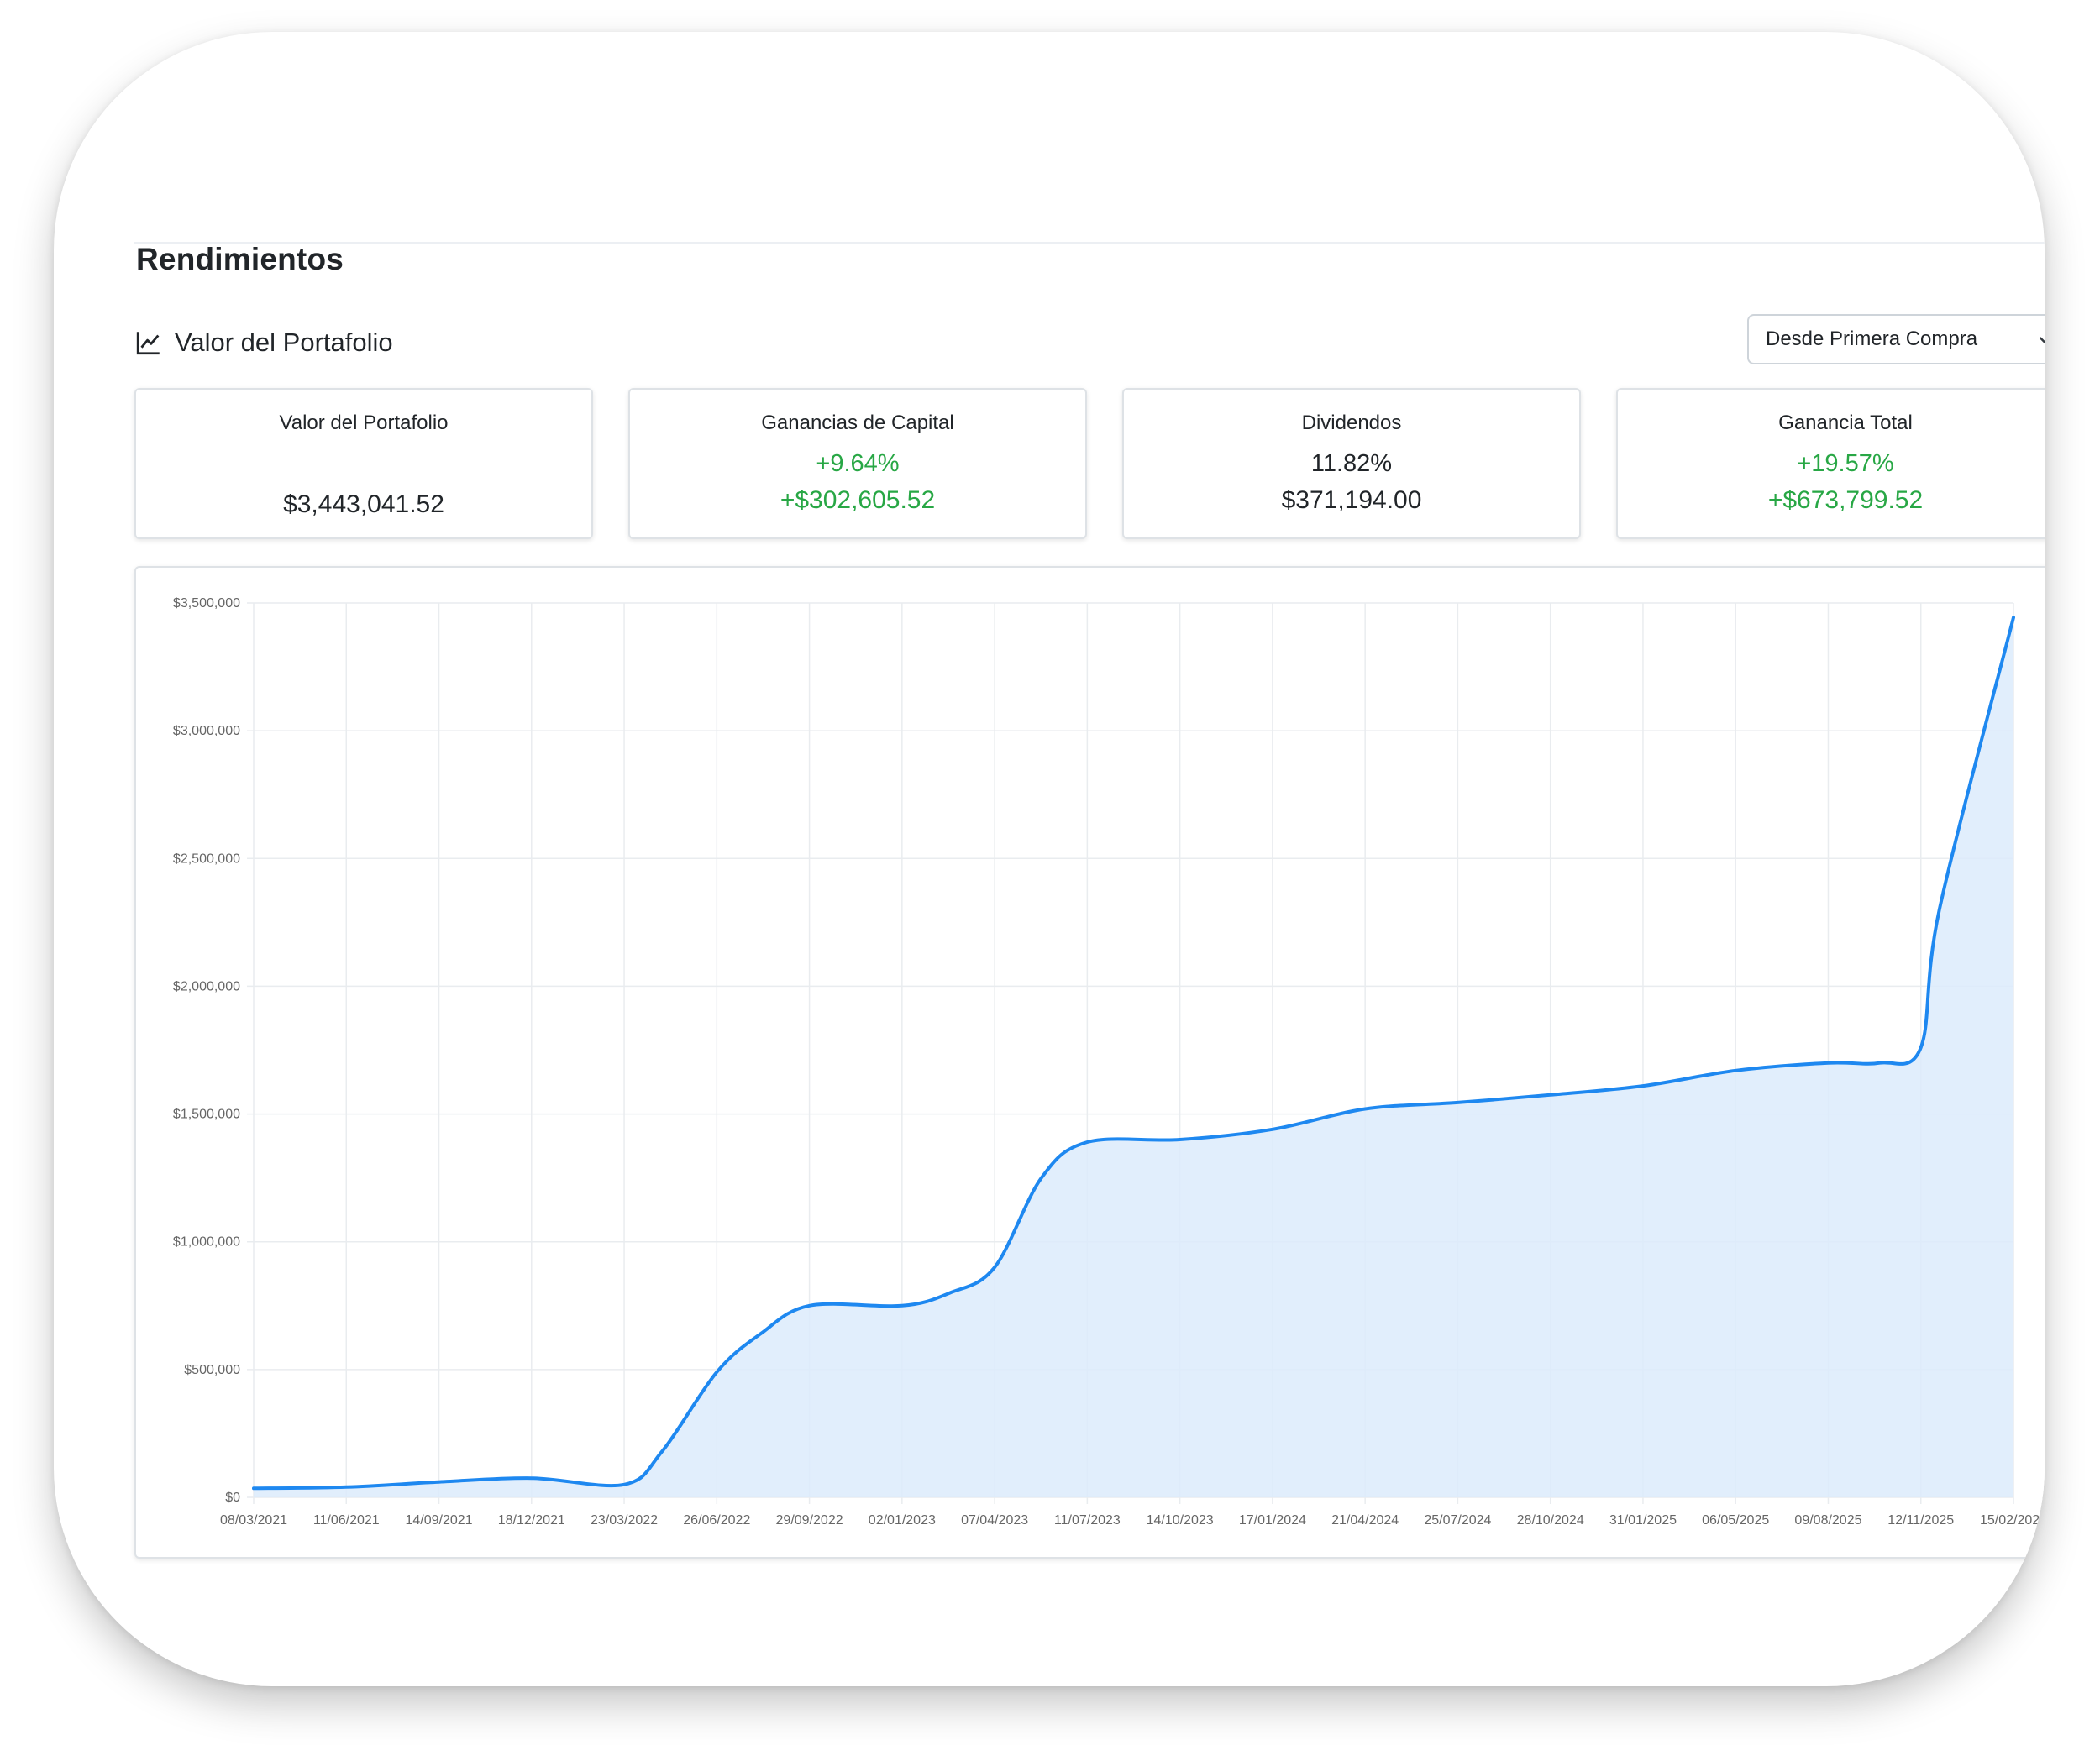  I want to click on stat-title: Dividendos, so click(1351, 422).